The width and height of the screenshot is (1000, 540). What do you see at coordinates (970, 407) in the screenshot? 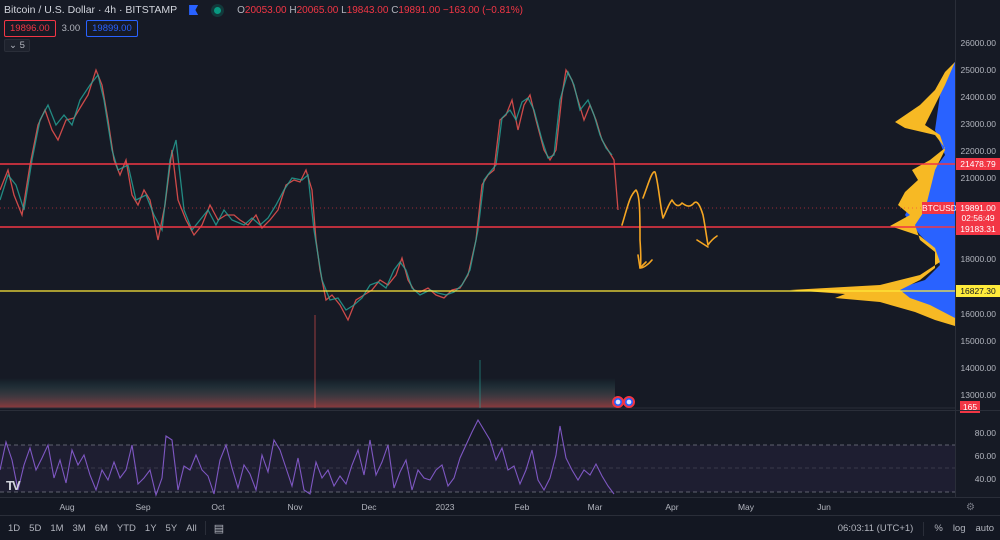
I see `volume-tag: 165` at bounding box center [970, 407].